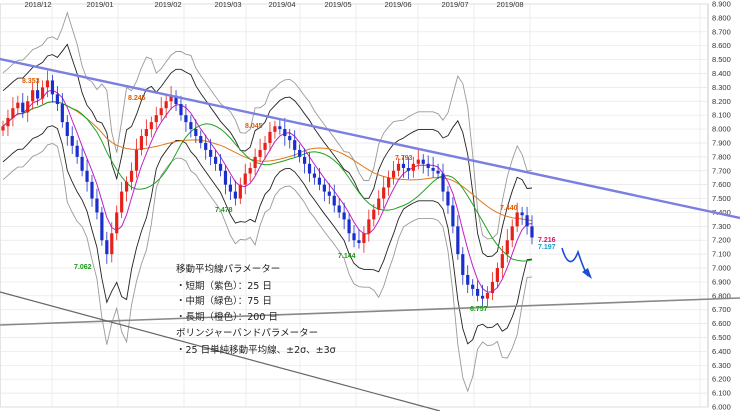  What do you see at coordinates (721, 351) in the screenshot?
I see `y-tick-label: 6.400` at bounding box center [721, 351].